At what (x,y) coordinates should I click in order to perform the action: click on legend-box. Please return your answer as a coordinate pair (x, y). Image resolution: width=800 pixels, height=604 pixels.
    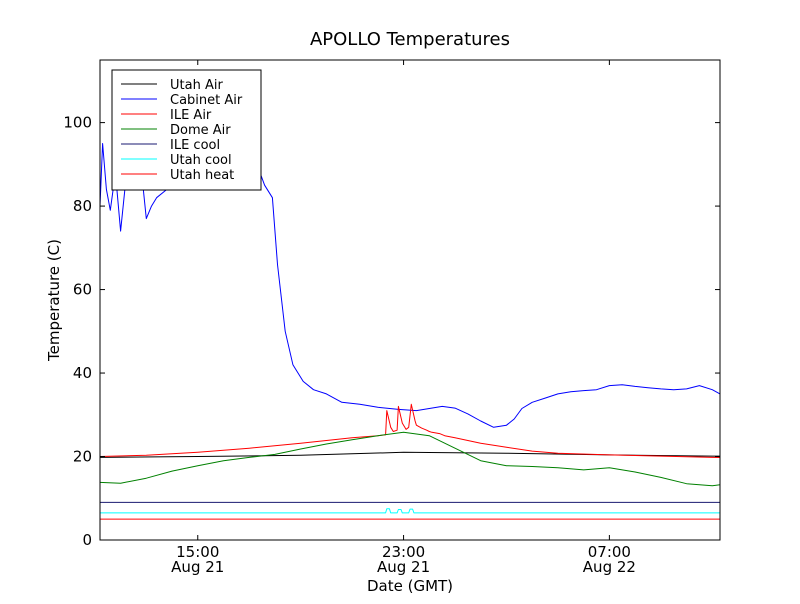
    Looking at the image, I should click on (186, 130).